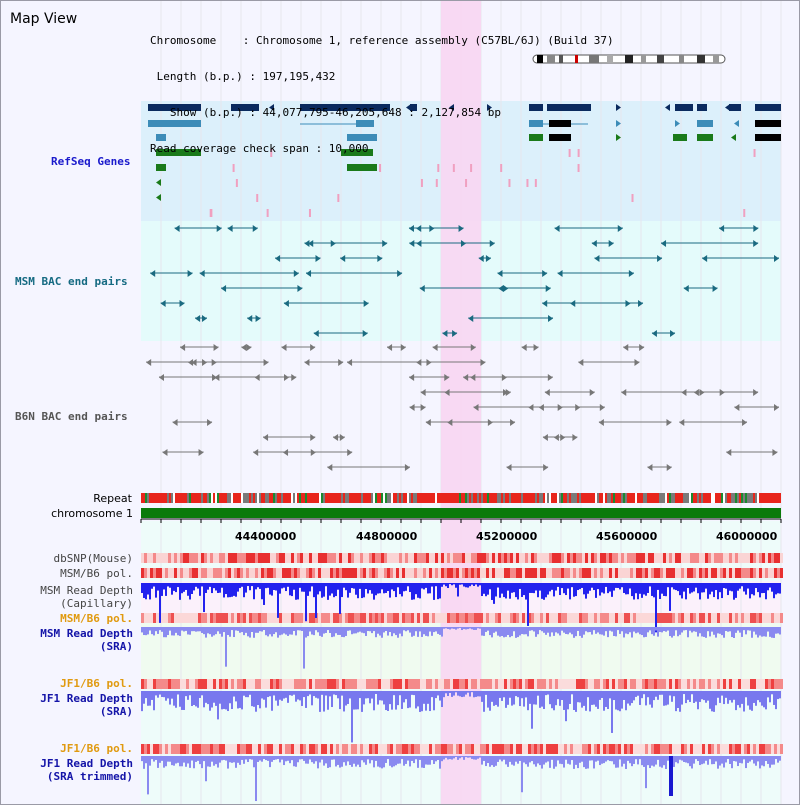 Image resolution: width=800 pixels, height=805 pixels. Describe the element at coordinates (86, 590) in the screenshot. I see `track-label-msm-depth-cap: MSM Read Depth` at that location.